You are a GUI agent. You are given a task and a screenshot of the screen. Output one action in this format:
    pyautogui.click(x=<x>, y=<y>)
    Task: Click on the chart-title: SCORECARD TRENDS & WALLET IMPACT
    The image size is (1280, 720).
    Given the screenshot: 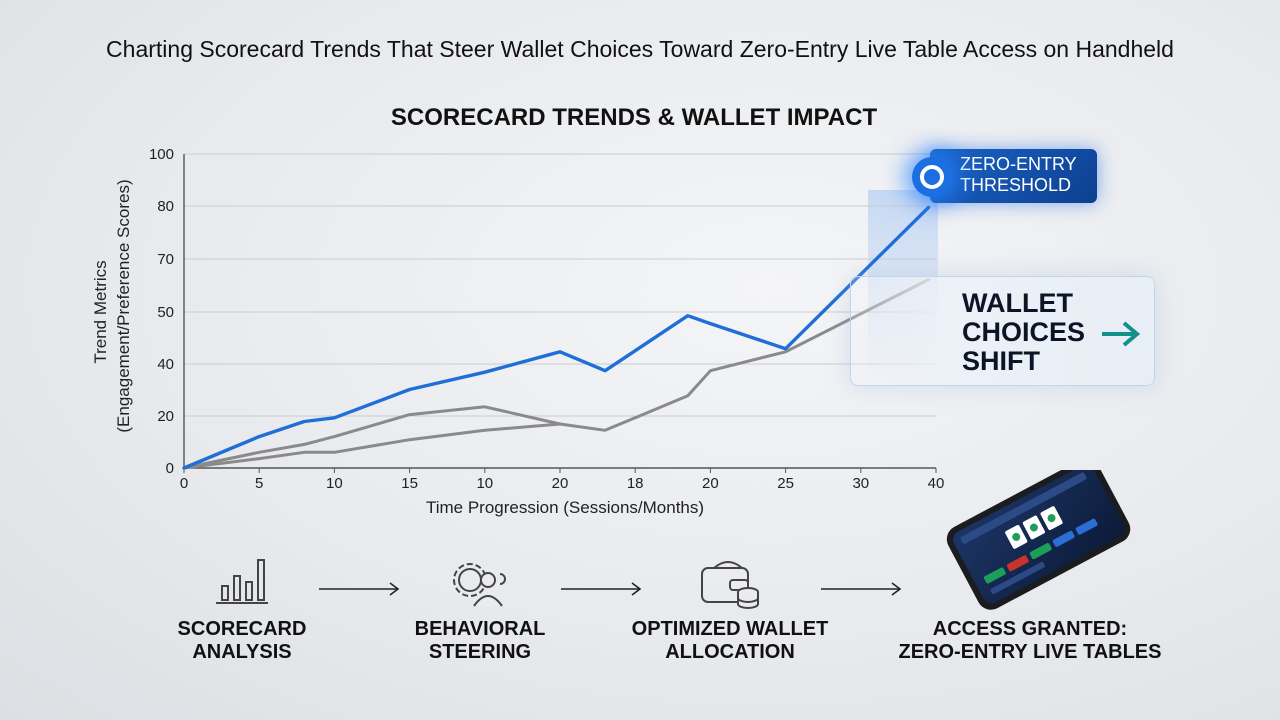 What is the action you would take?
    pyautogui.click(x=634, y=117)
    